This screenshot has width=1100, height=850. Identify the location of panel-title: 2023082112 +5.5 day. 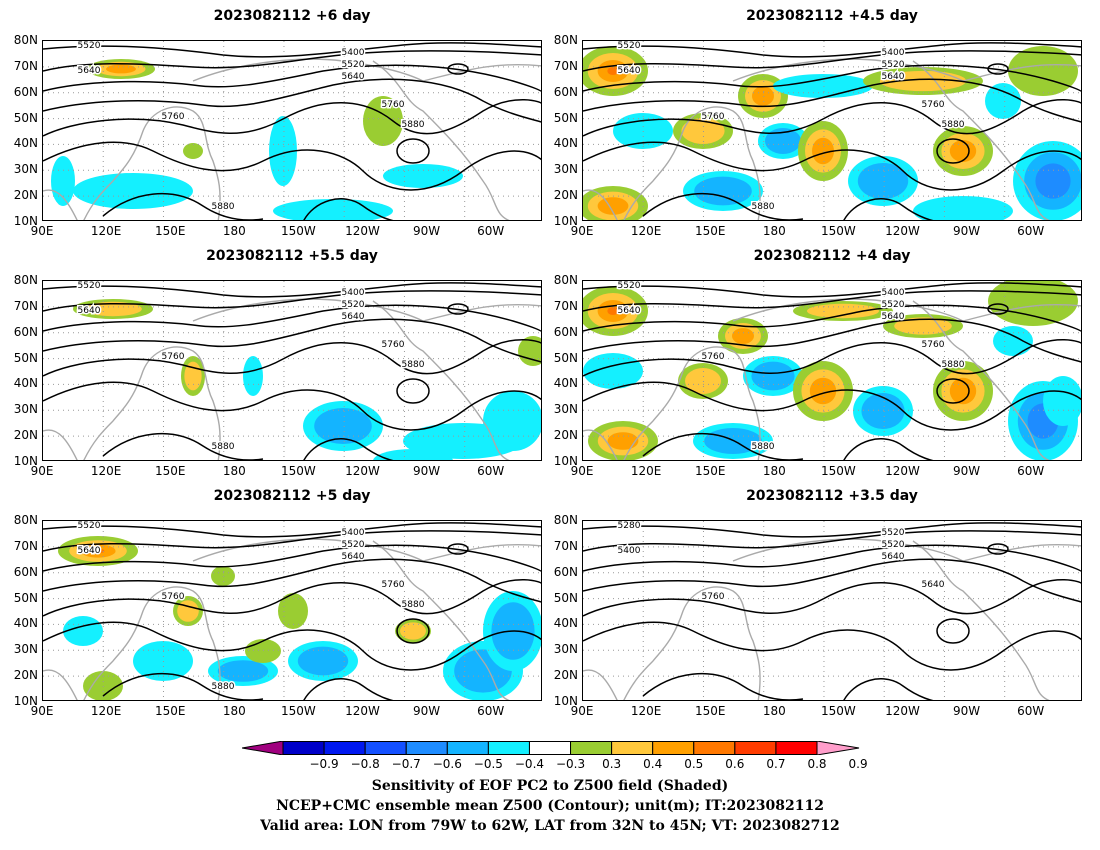
(292, 256).